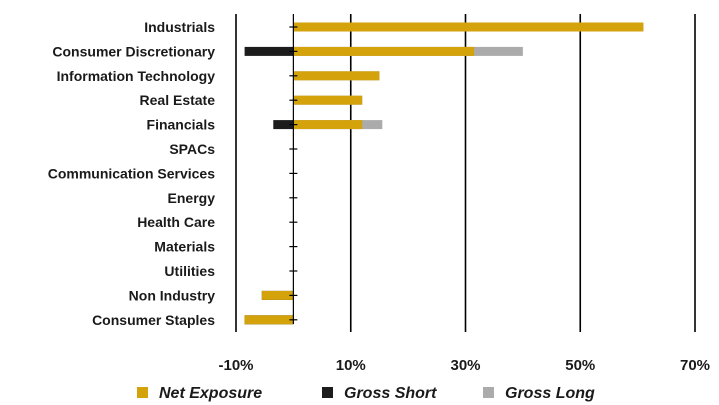 The width and height of the screenshot is (719, 405). I want to click on category-label-materials: Materials, so click(184, 247).